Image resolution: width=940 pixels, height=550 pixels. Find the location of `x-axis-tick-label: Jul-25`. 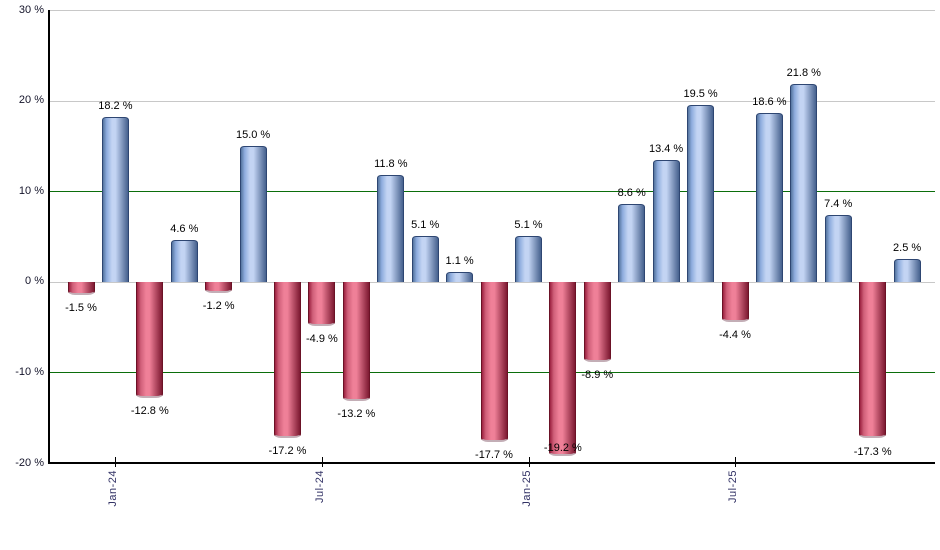

x-axis-tick-label: Jul-25 is located at coordinates (733, 486).